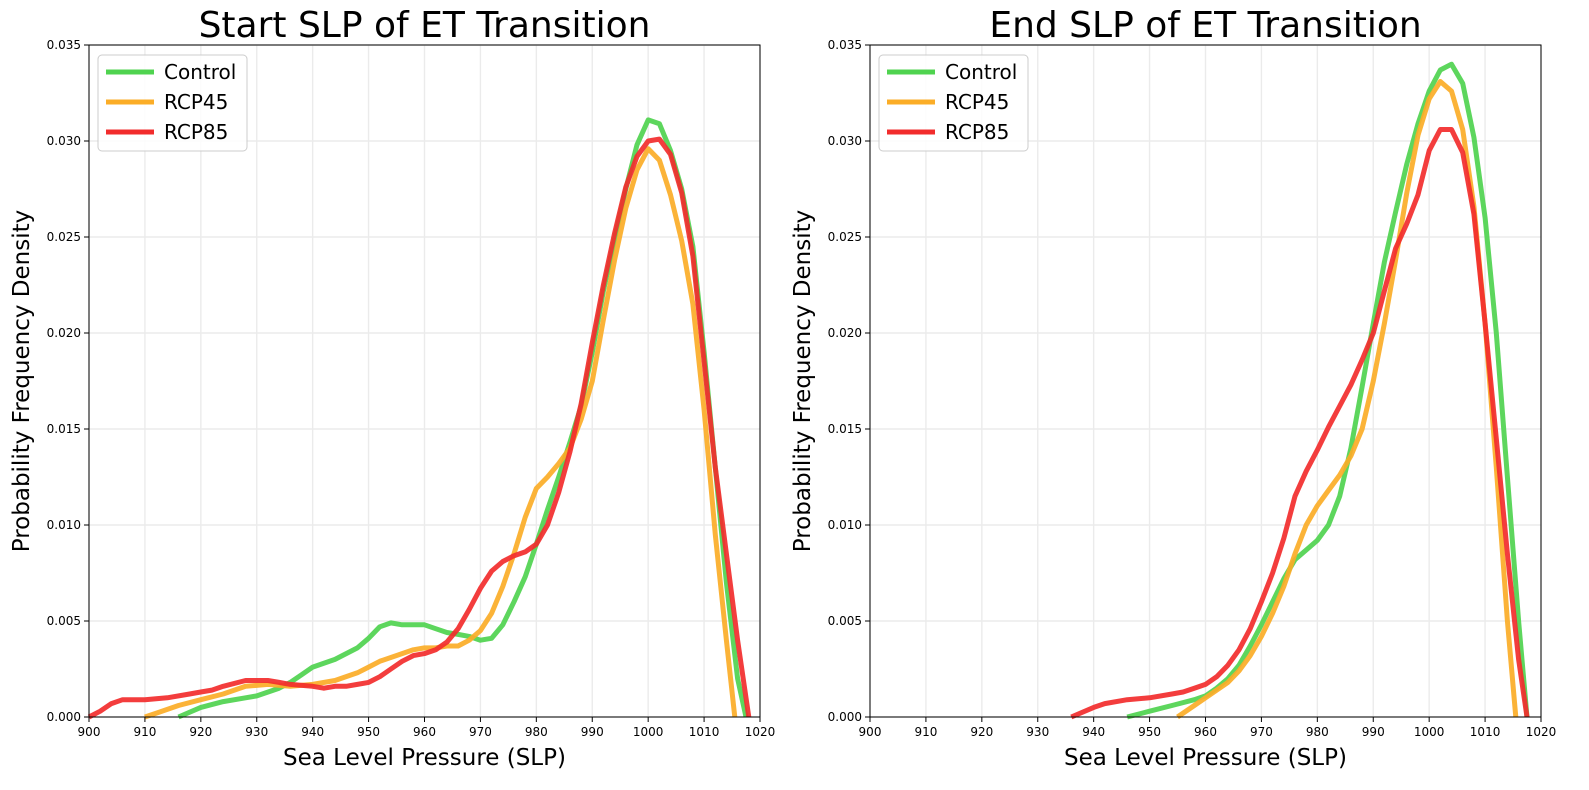  I want to click on chart-title: Start SLP of ET Transition, so click(425, 25).